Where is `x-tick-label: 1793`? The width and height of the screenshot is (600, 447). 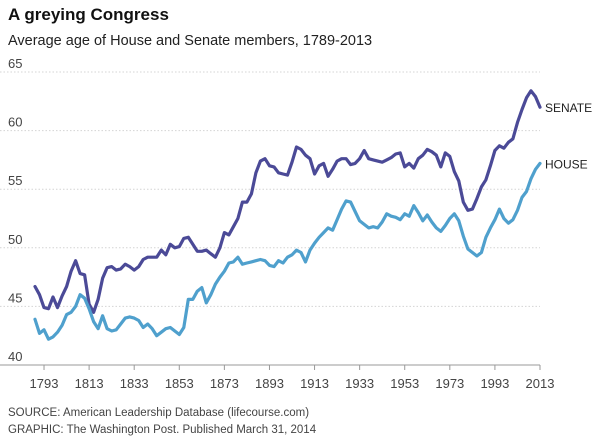 x-tick-label: 1793 is located at coordinates (44, 383).